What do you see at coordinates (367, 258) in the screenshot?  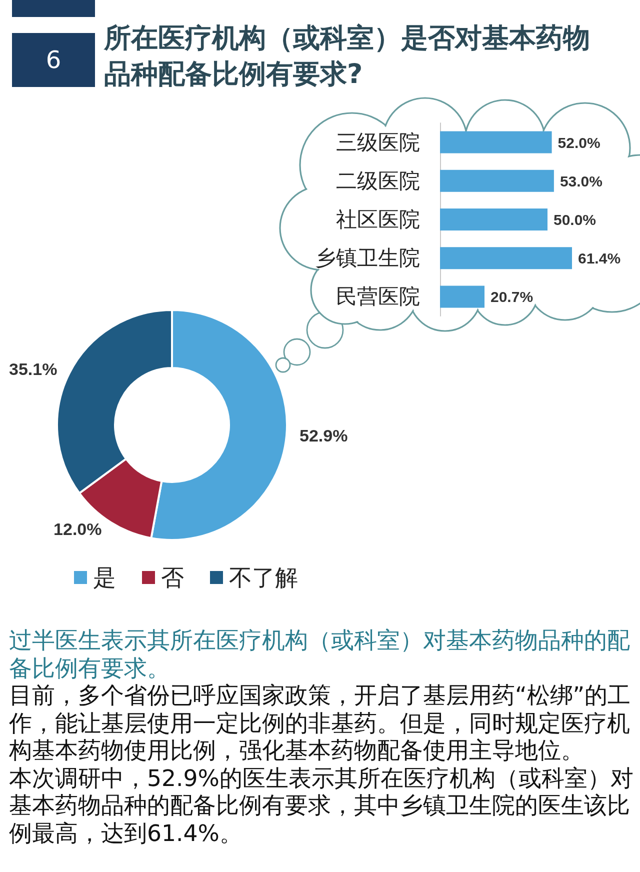 I see `y-tick-label: 乡镇卫生院` at bounding box center [367, 258].